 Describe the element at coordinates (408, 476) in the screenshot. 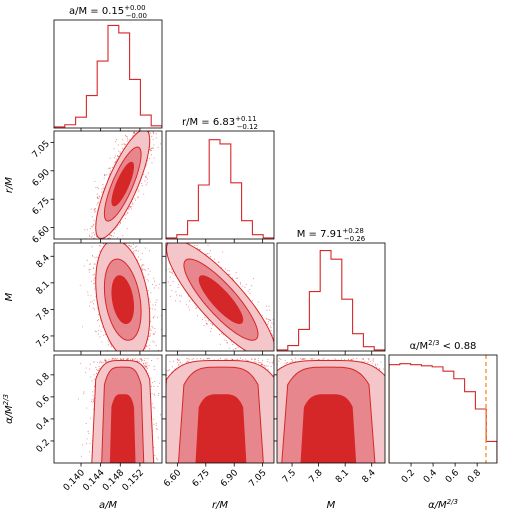

I see `x-tick-label: 0.2` at that location.